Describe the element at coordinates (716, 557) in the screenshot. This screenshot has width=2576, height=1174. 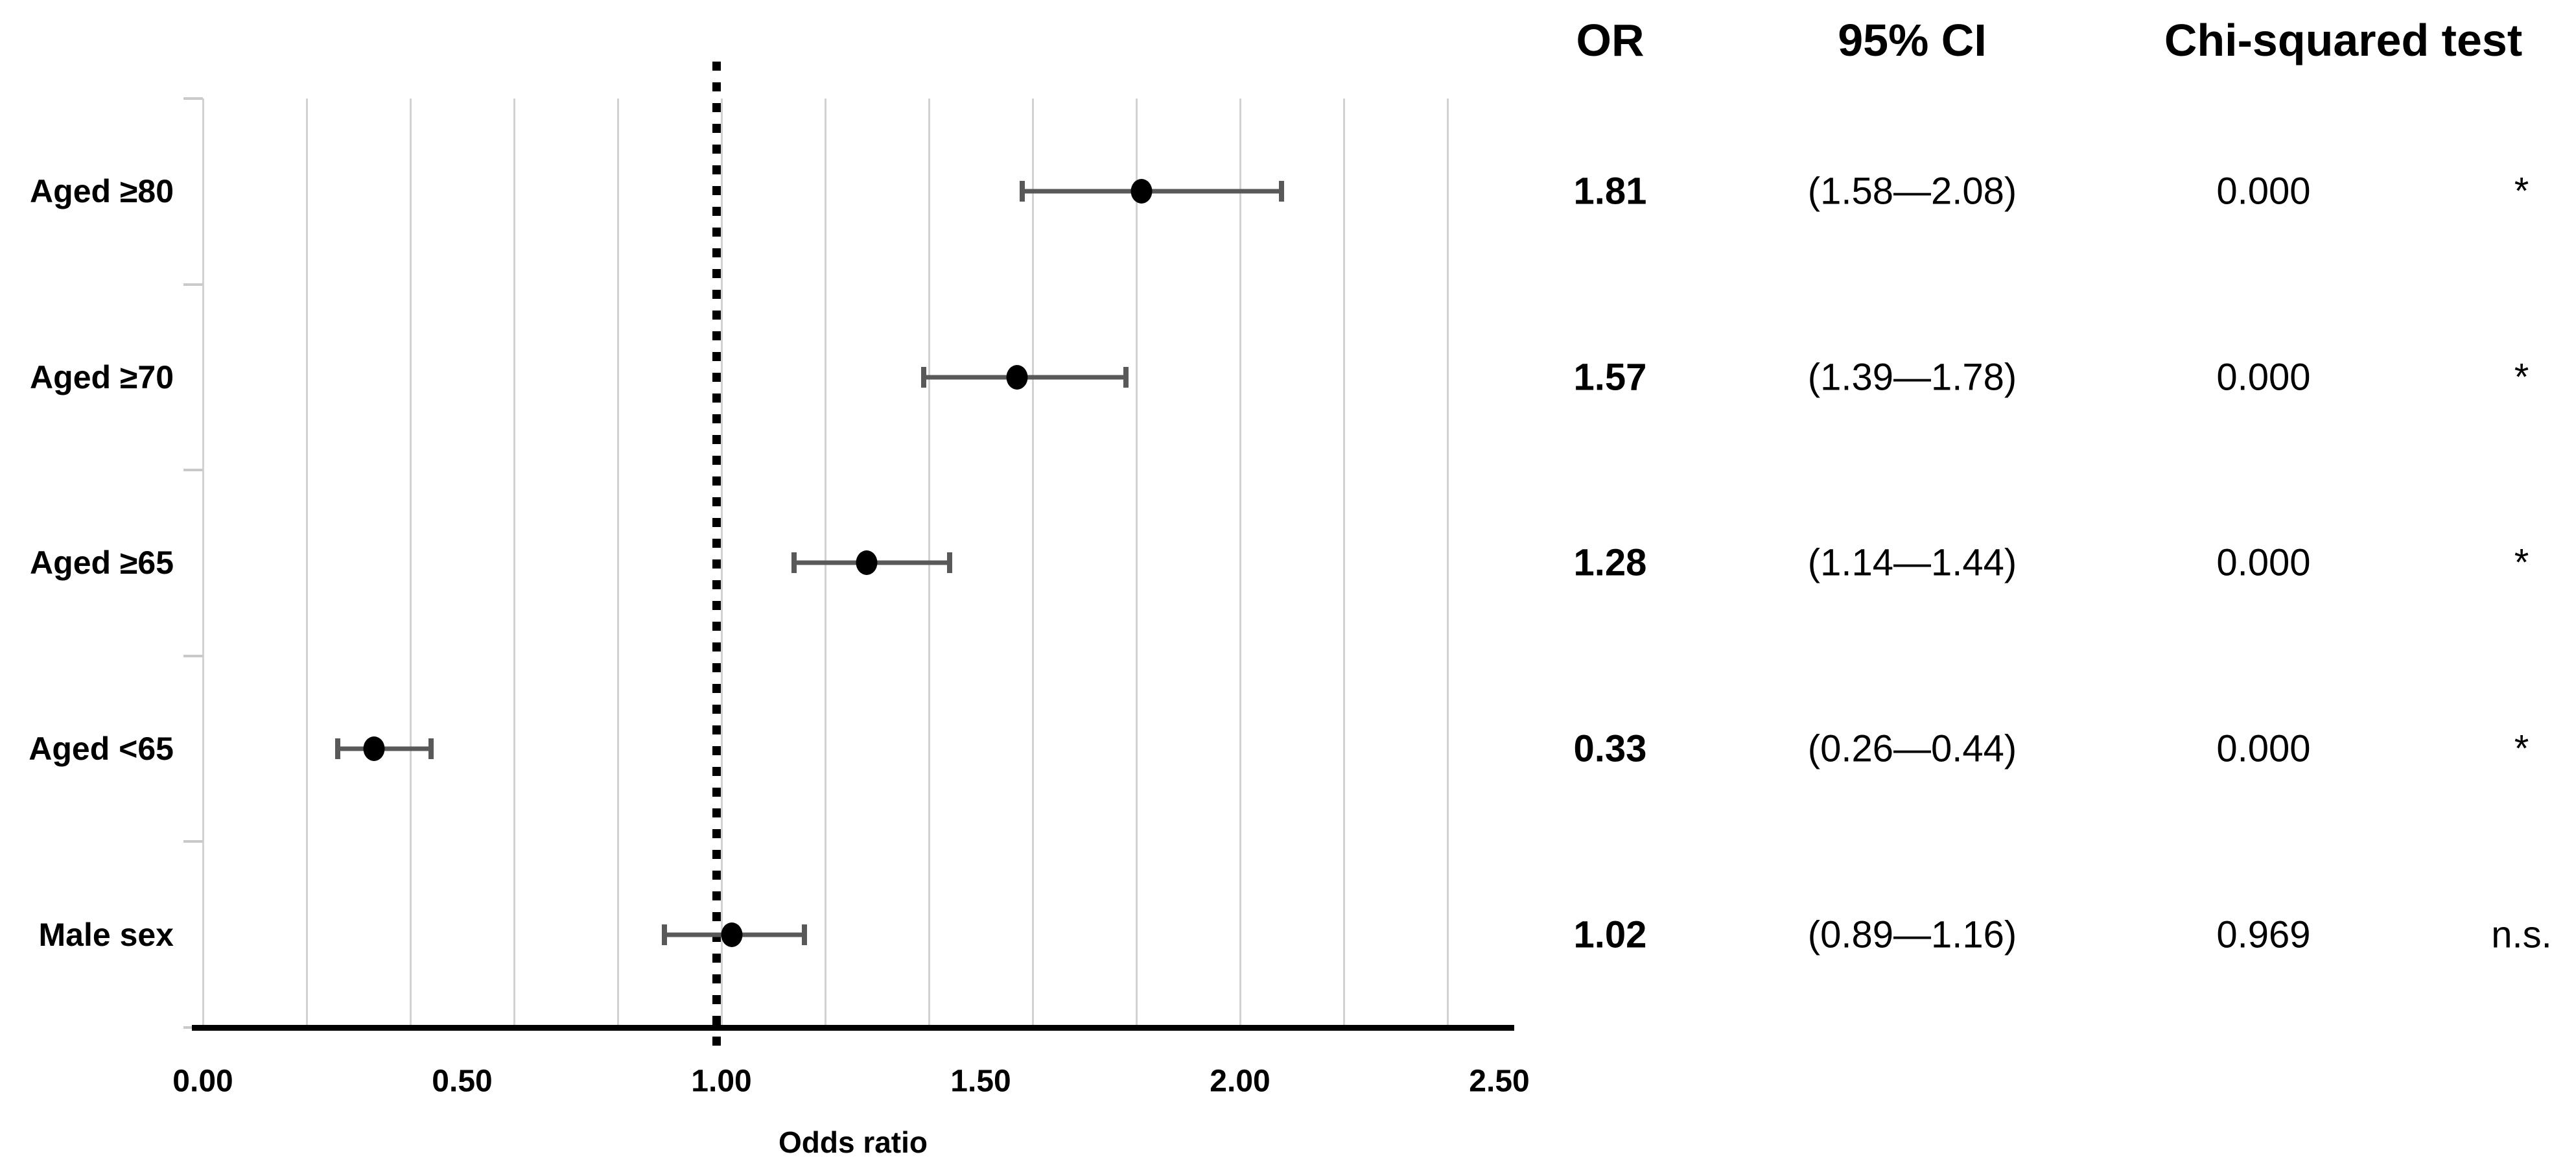
I see `reference-line` at that location.